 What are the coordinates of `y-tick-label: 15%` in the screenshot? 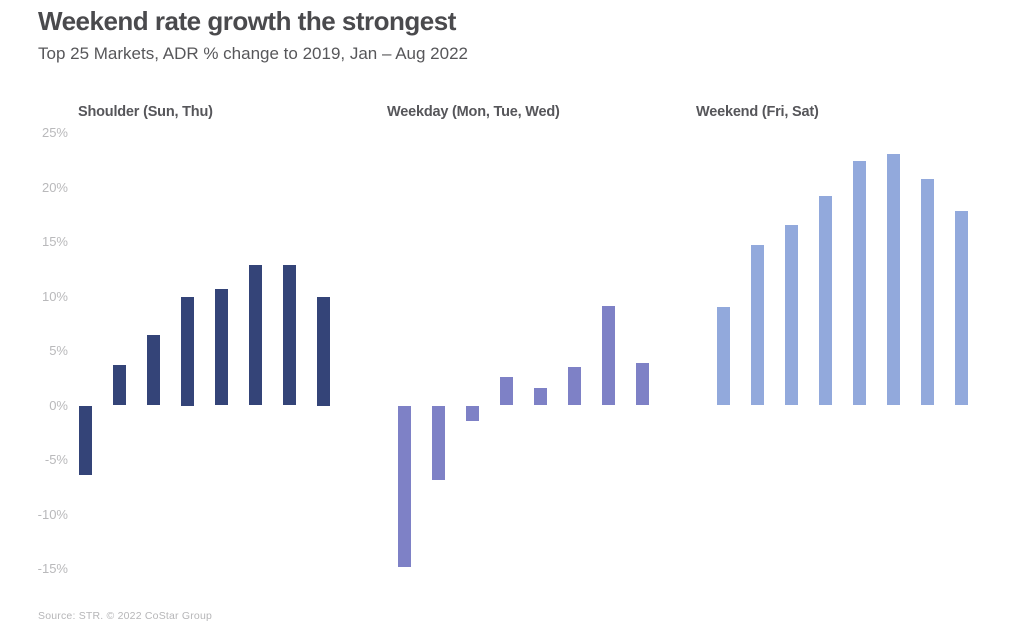 It's located at (54, 241).